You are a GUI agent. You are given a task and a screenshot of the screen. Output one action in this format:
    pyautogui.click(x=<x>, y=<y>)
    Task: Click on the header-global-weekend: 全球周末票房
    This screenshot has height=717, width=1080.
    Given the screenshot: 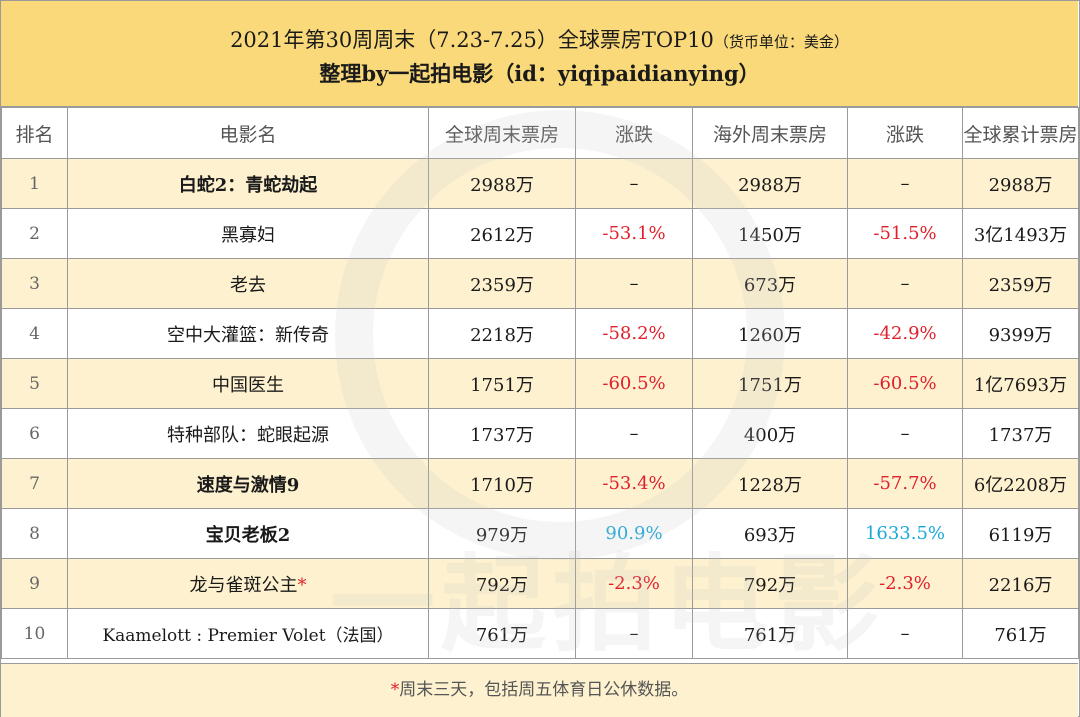 What is the action you would take?
    pyautogui.click(x=502, y=133)
    